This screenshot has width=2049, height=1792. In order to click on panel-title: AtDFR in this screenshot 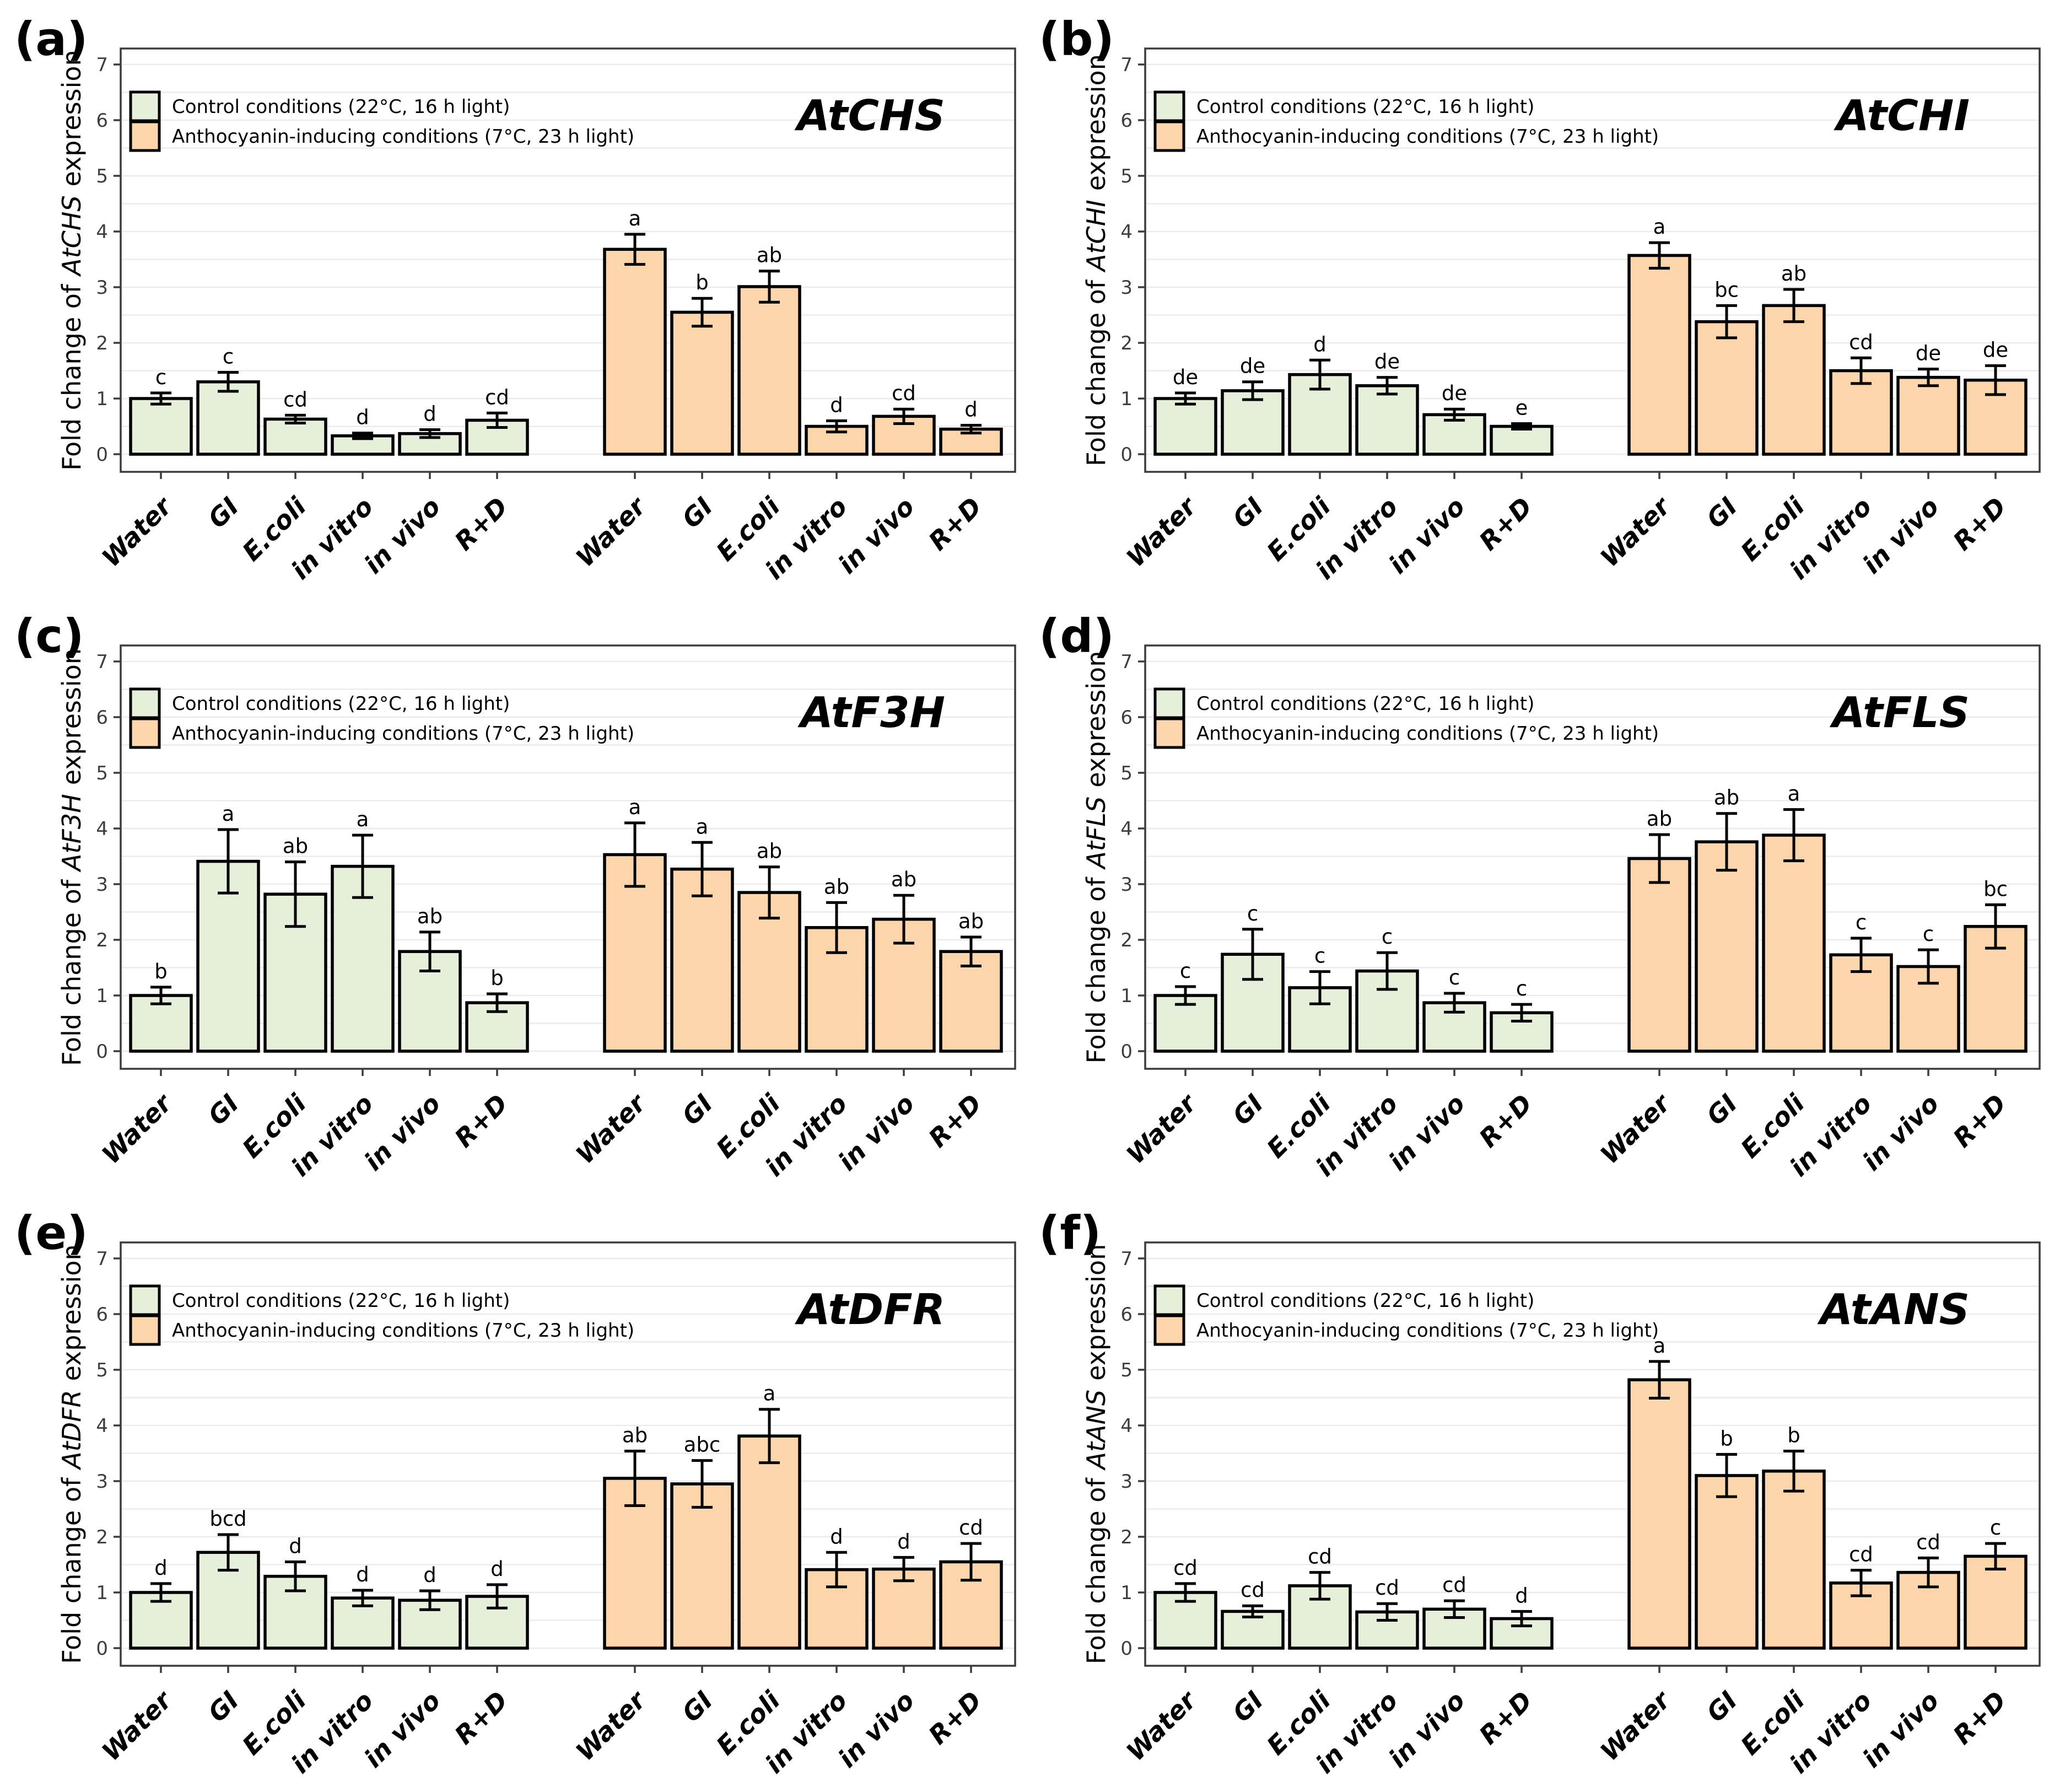, I will do `click(870, 1309)`.